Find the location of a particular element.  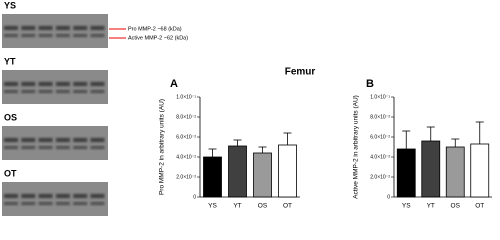

gel-label: OS is located at coordinates (10, 117).